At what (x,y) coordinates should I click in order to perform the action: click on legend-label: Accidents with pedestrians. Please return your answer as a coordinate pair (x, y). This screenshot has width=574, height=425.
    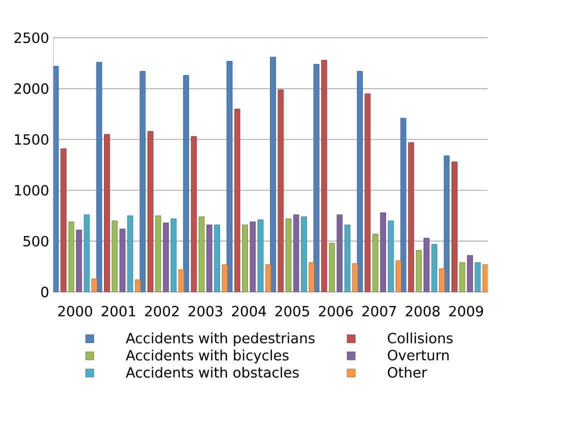
    Looking at the image, I should click on (220, 339).